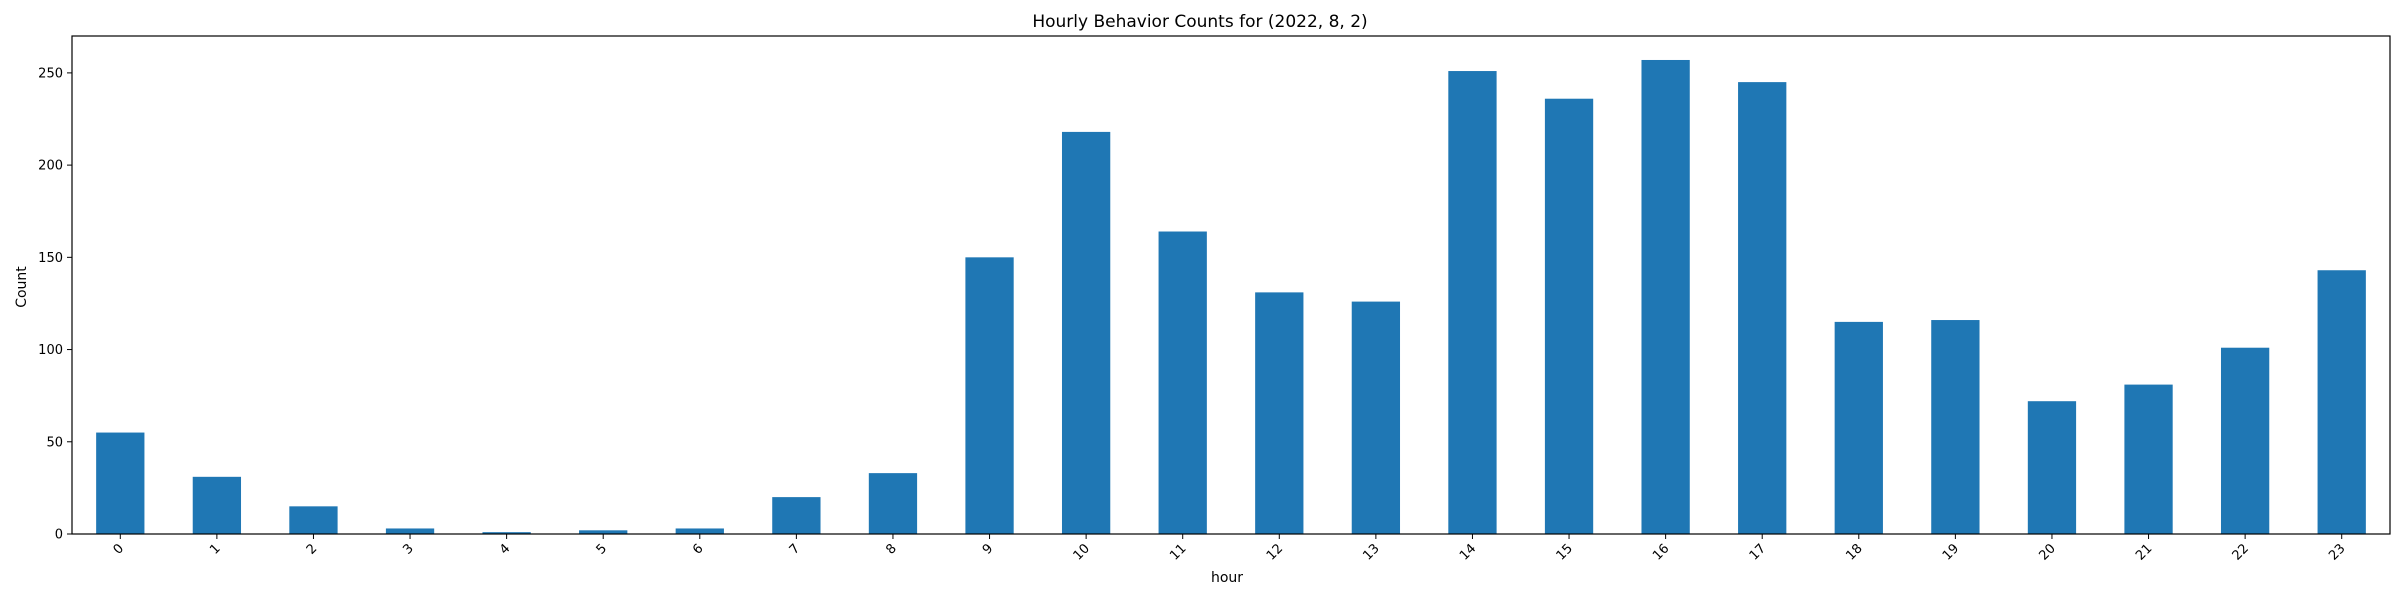 This screenshot has height=600, width=2400. What do you see at coordinates (795, 549) in the screenshot?
I see `x-tick-label: 7` at bounding box center [795, 549].